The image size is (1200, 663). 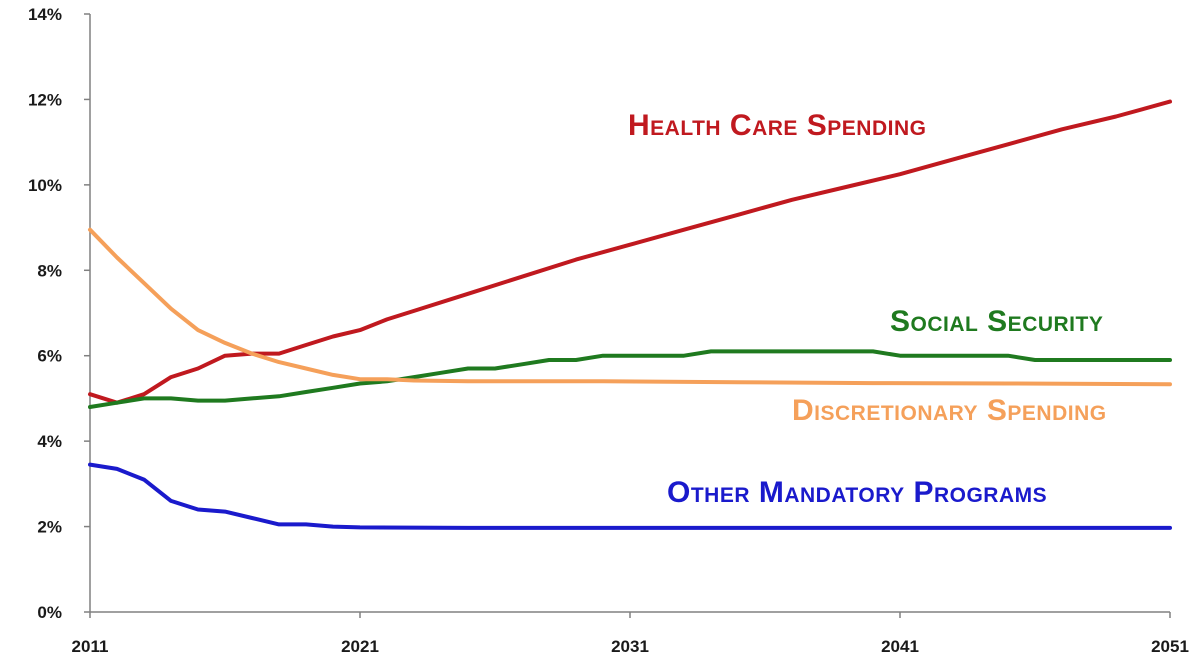 I want to click on x-tick-label: 2041, so click(x=900, y=646).